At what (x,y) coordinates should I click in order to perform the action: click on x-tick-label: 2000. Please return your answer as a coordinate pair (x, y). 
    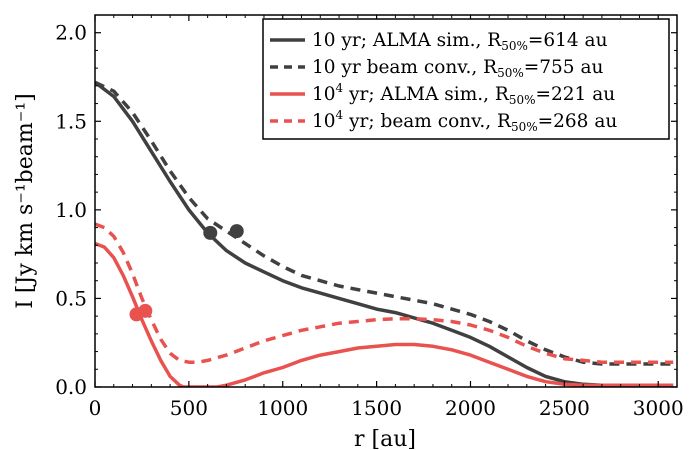
    Looking at the image, I should click on (470, 408).